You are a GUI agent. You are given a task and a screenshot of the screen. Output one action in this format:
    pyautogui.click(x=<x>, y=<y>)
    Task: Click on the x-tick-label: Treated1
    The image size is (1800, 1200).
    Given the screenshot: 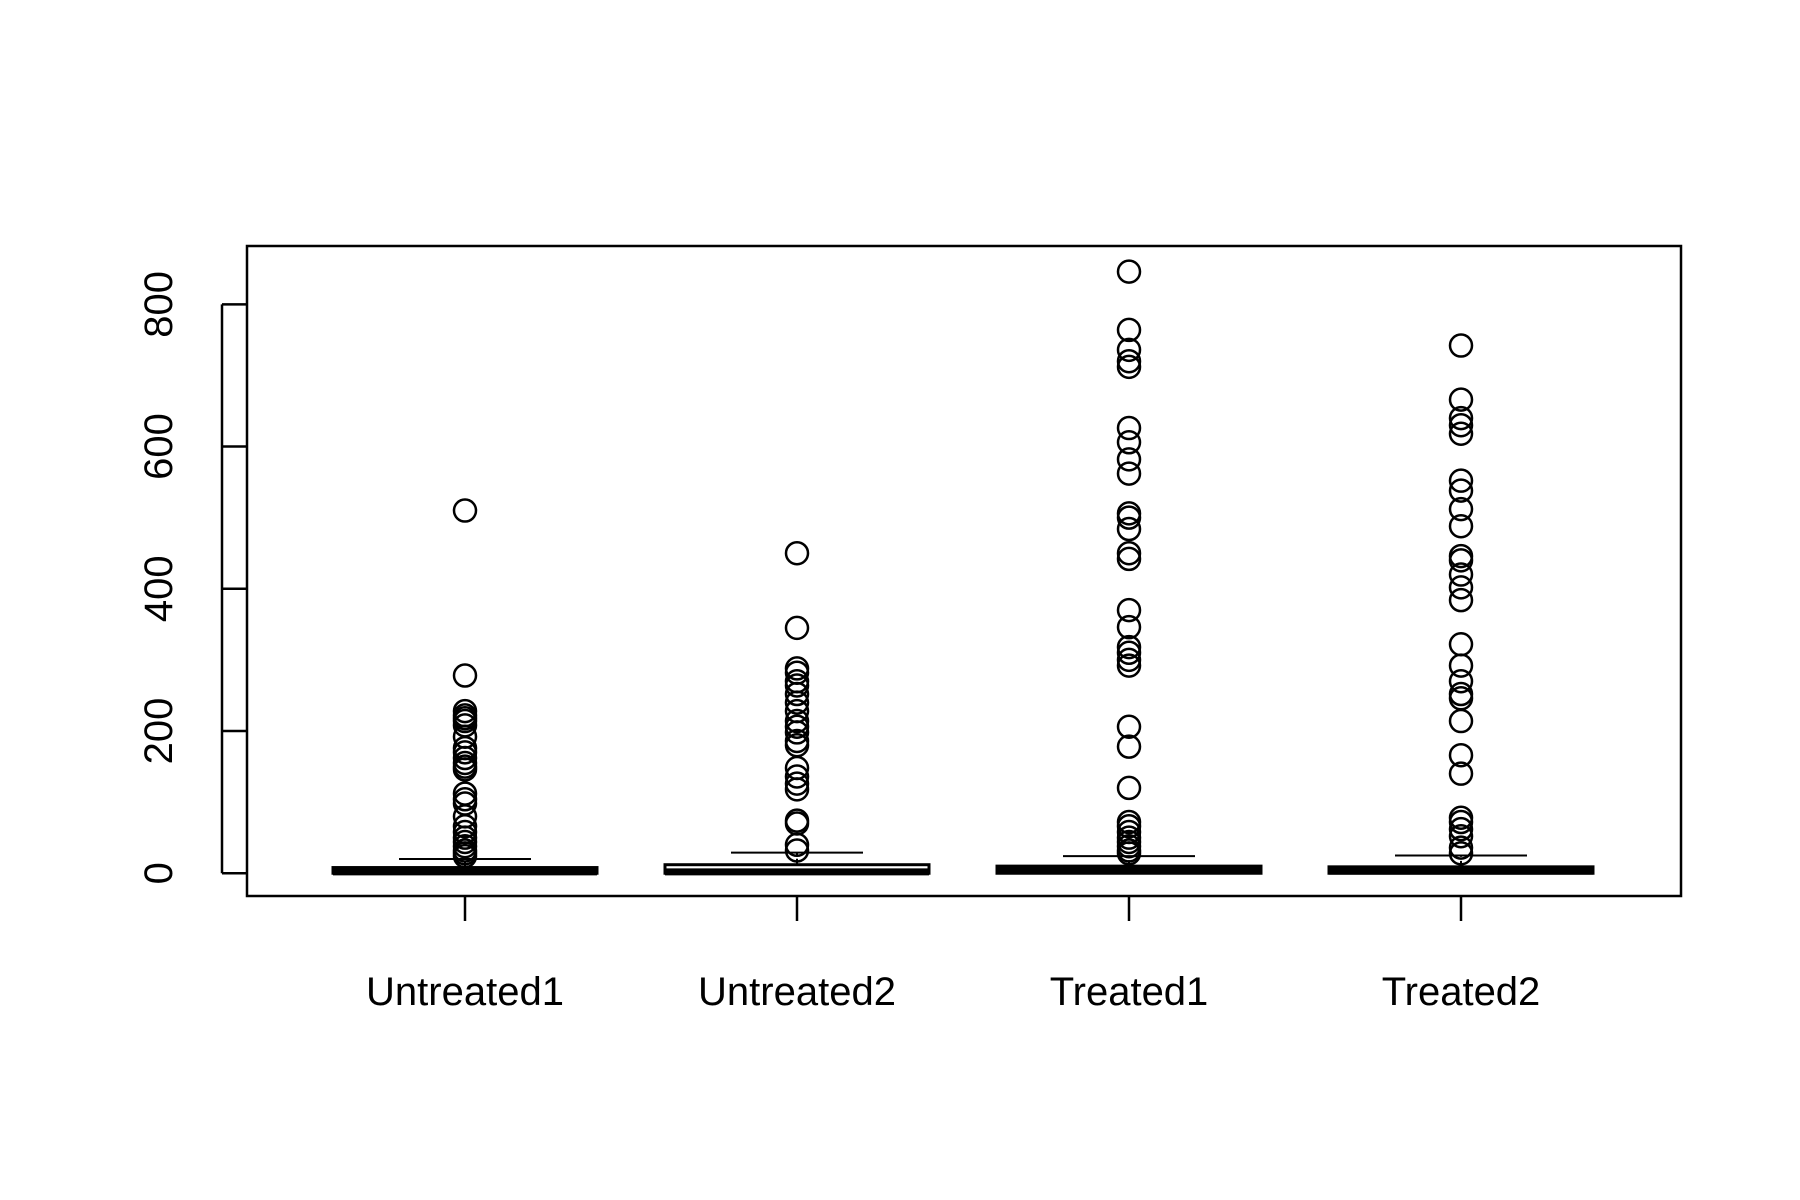 What is the action you would take?
    pyautogui.click(x=1129, y=992)
    